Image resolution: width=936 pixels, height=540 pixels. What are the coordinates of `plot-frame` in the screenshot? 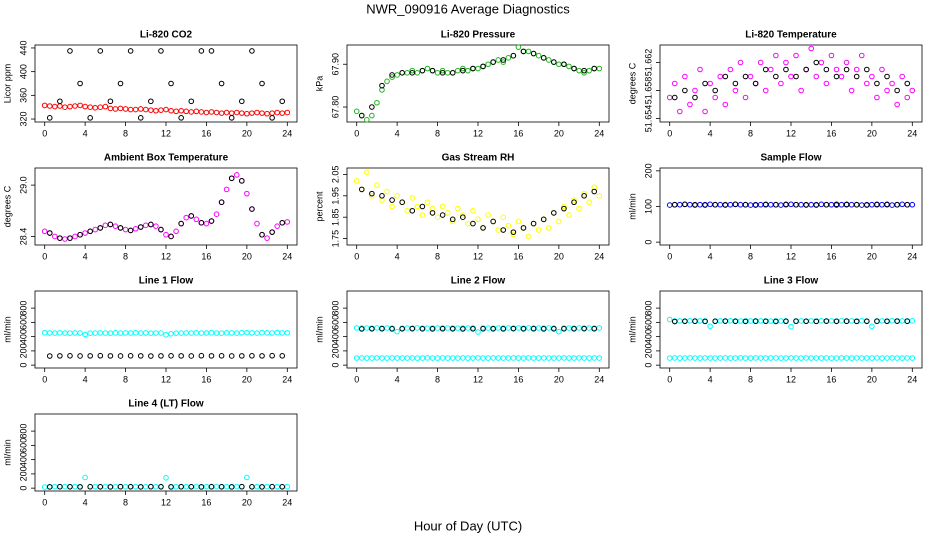 It's located at (791, 83).